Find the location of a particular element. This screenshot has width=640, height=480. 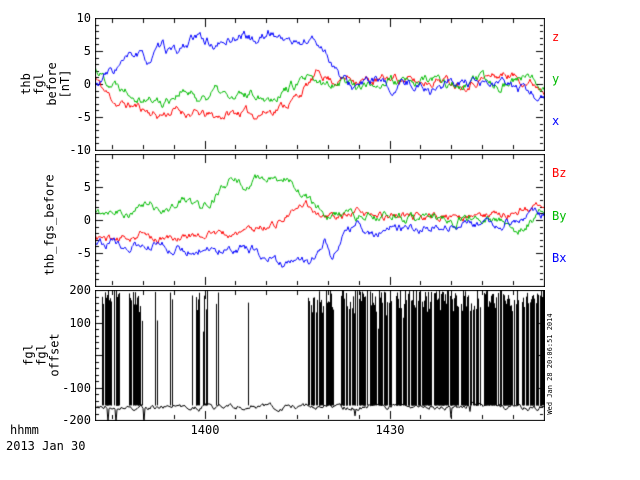

series-label-bz: Bz is located at coordinates (559, 173).